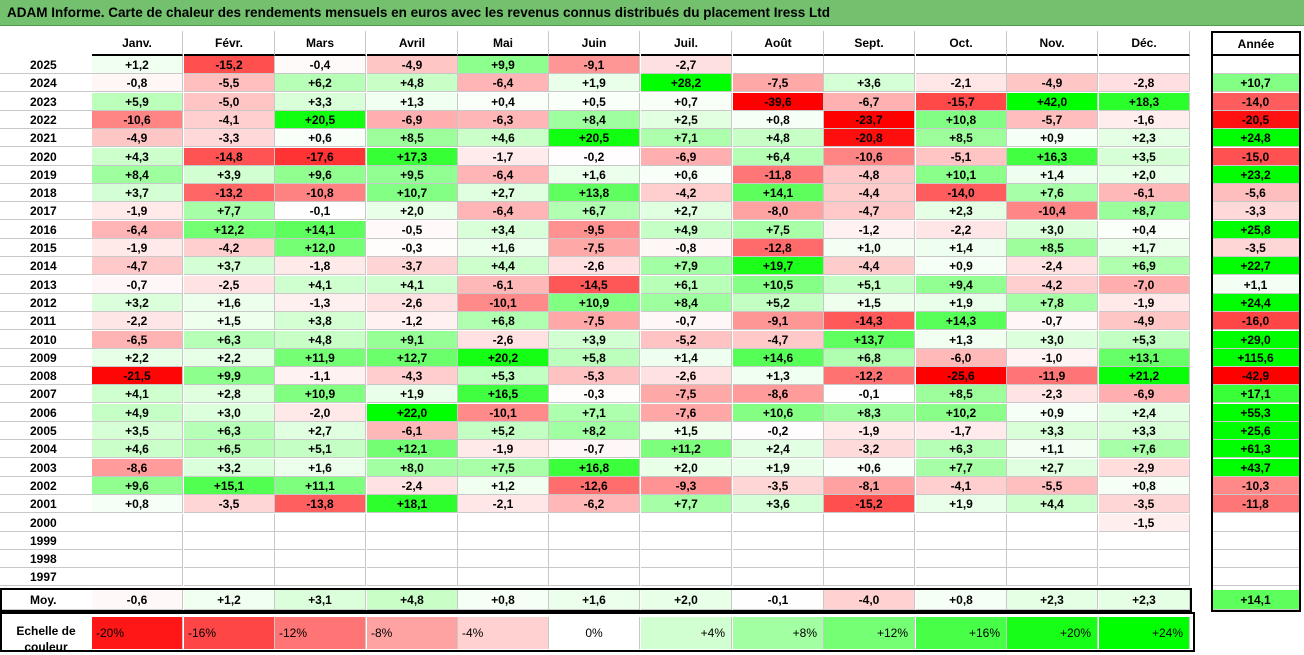  Describe the element at coordinates (503, 431) in the screenshot. I see `heatmap-cell: +5,2` at that location.